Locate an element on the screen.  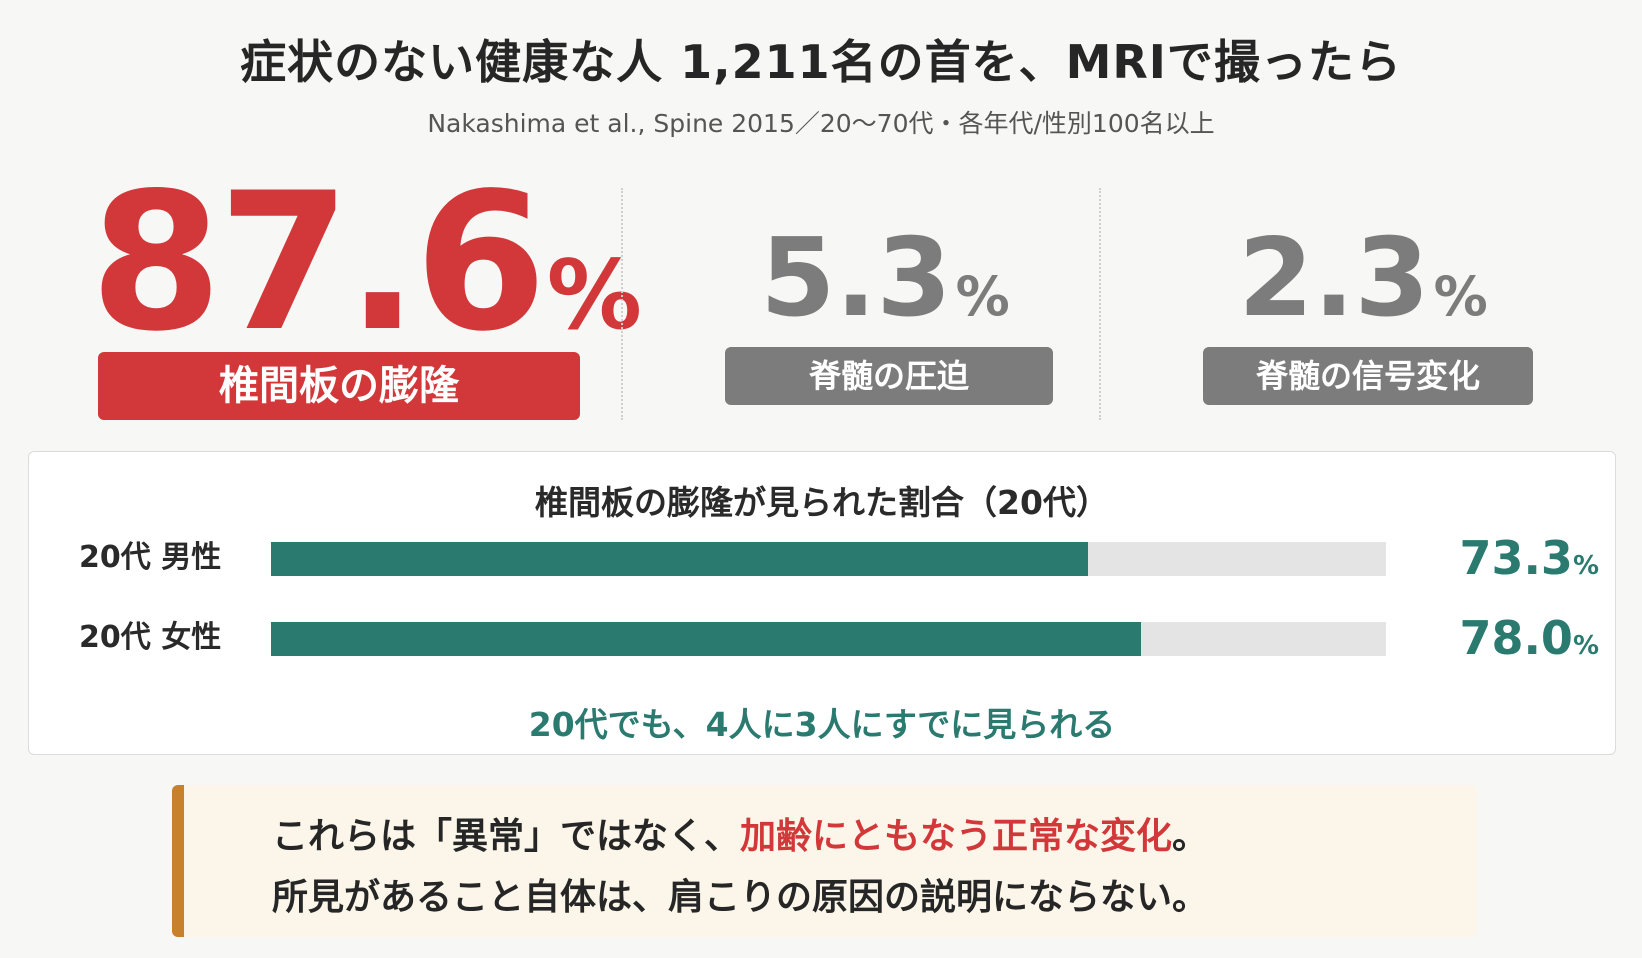
callout-accent-bar is located at coordinates (178, 861).